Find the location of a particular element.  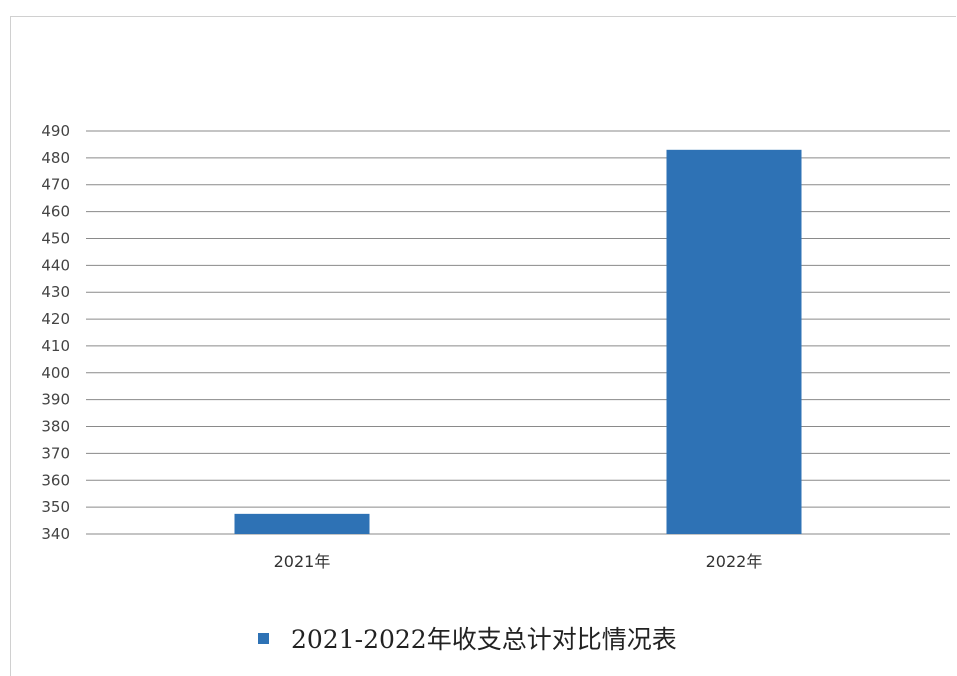

legend-swatch is located at coordinates (263, 638).